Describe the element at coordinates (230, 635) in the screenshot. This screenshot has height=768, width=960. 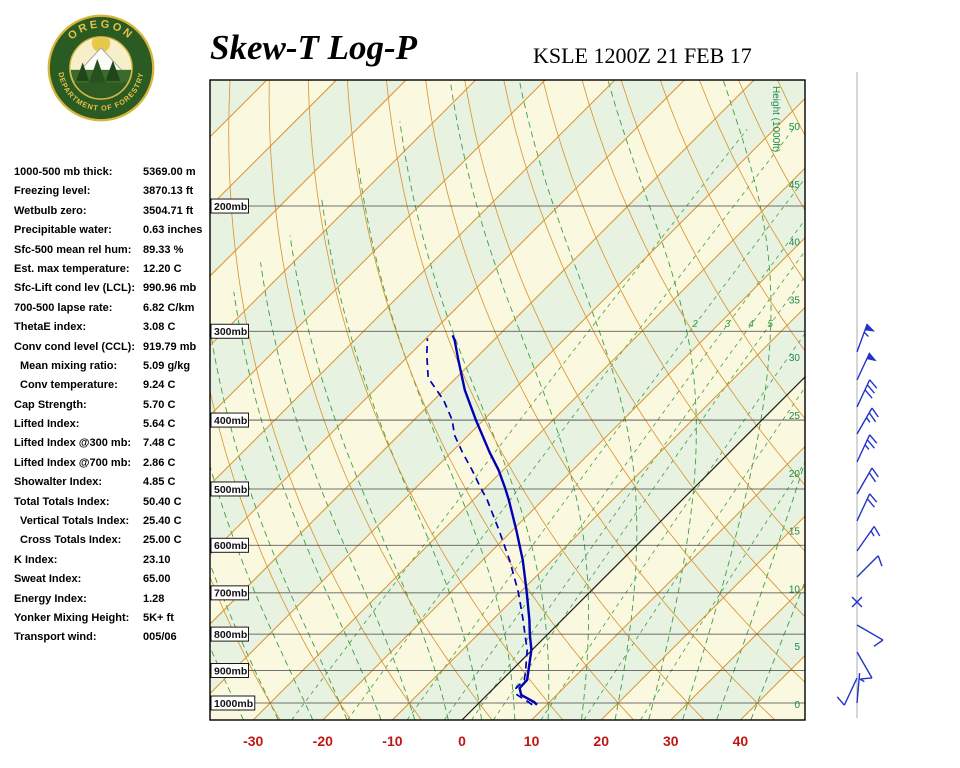
I see `pressure-label: 800mb` at that location.